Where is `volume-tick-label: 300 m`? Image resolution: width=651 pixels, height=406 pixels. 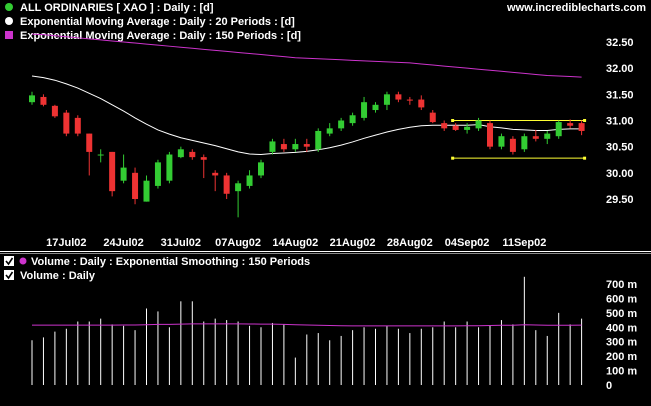
volume-tick-label: 300 m is located at coordinates (621, 343).